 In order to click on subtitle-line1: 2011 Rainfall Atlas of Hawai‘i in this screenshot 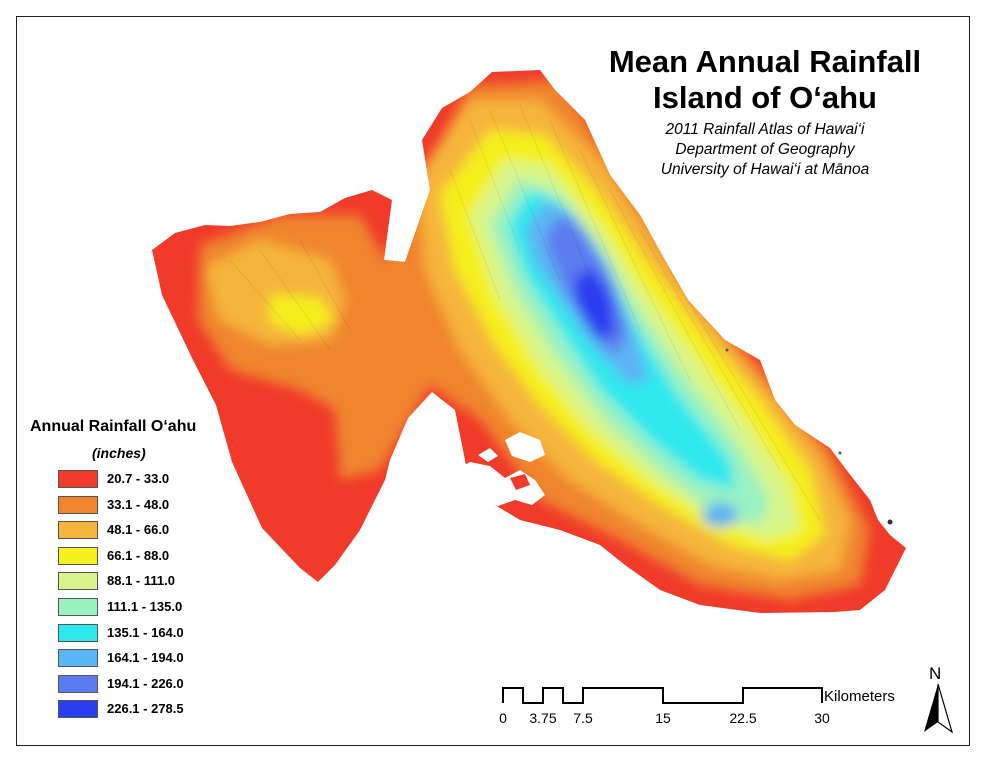, I will do `click(765, 129)`.